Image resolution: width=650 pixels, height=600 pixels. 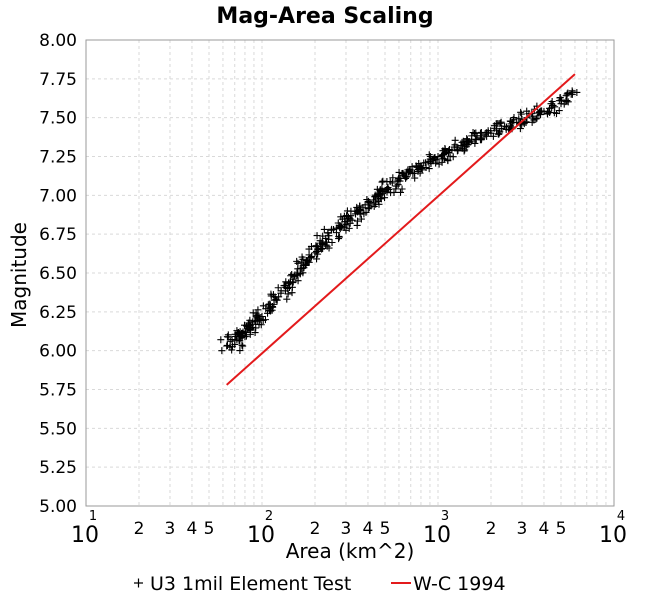 What do you see at coordinates (58, 80) in the screenshot?
I see `y-tick-label: 7.75` at bounding box center [58, 80].